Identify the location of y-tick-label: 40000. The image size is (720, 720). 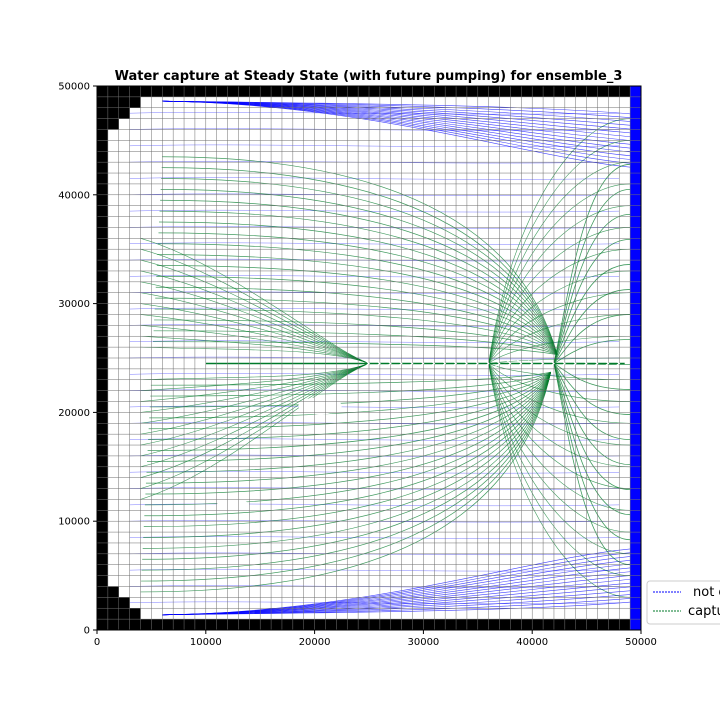
(74, 195).